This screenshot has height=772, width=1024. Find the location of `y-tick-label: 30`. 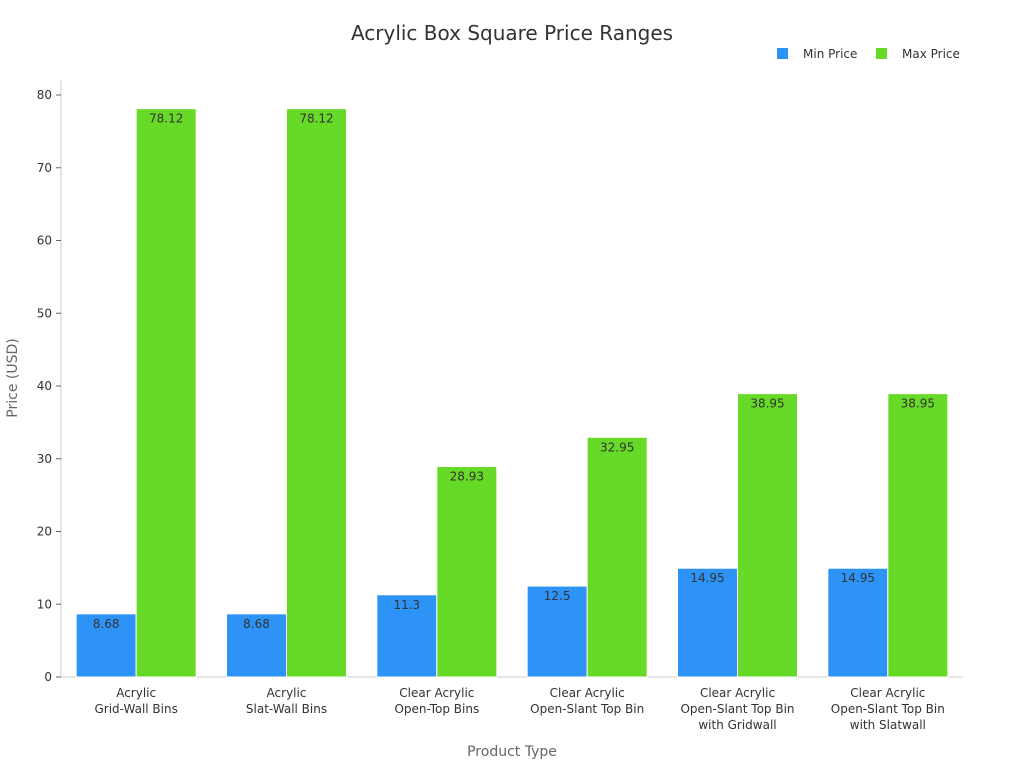

y-tick-label: 30 is located at coordinates (44, 459).